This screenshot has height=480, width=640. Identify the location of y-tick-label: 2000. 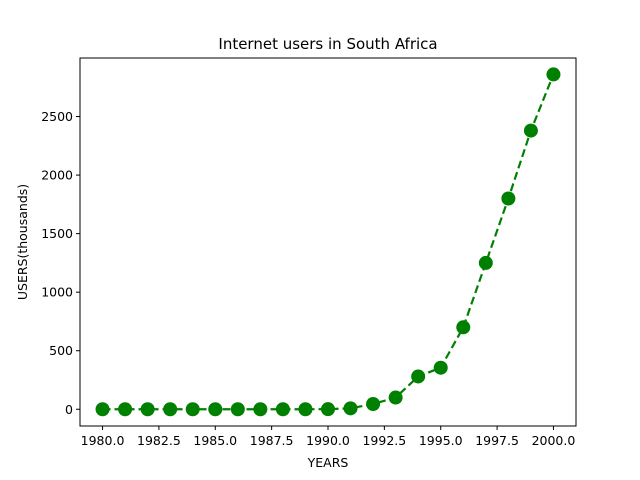
(57, 175).